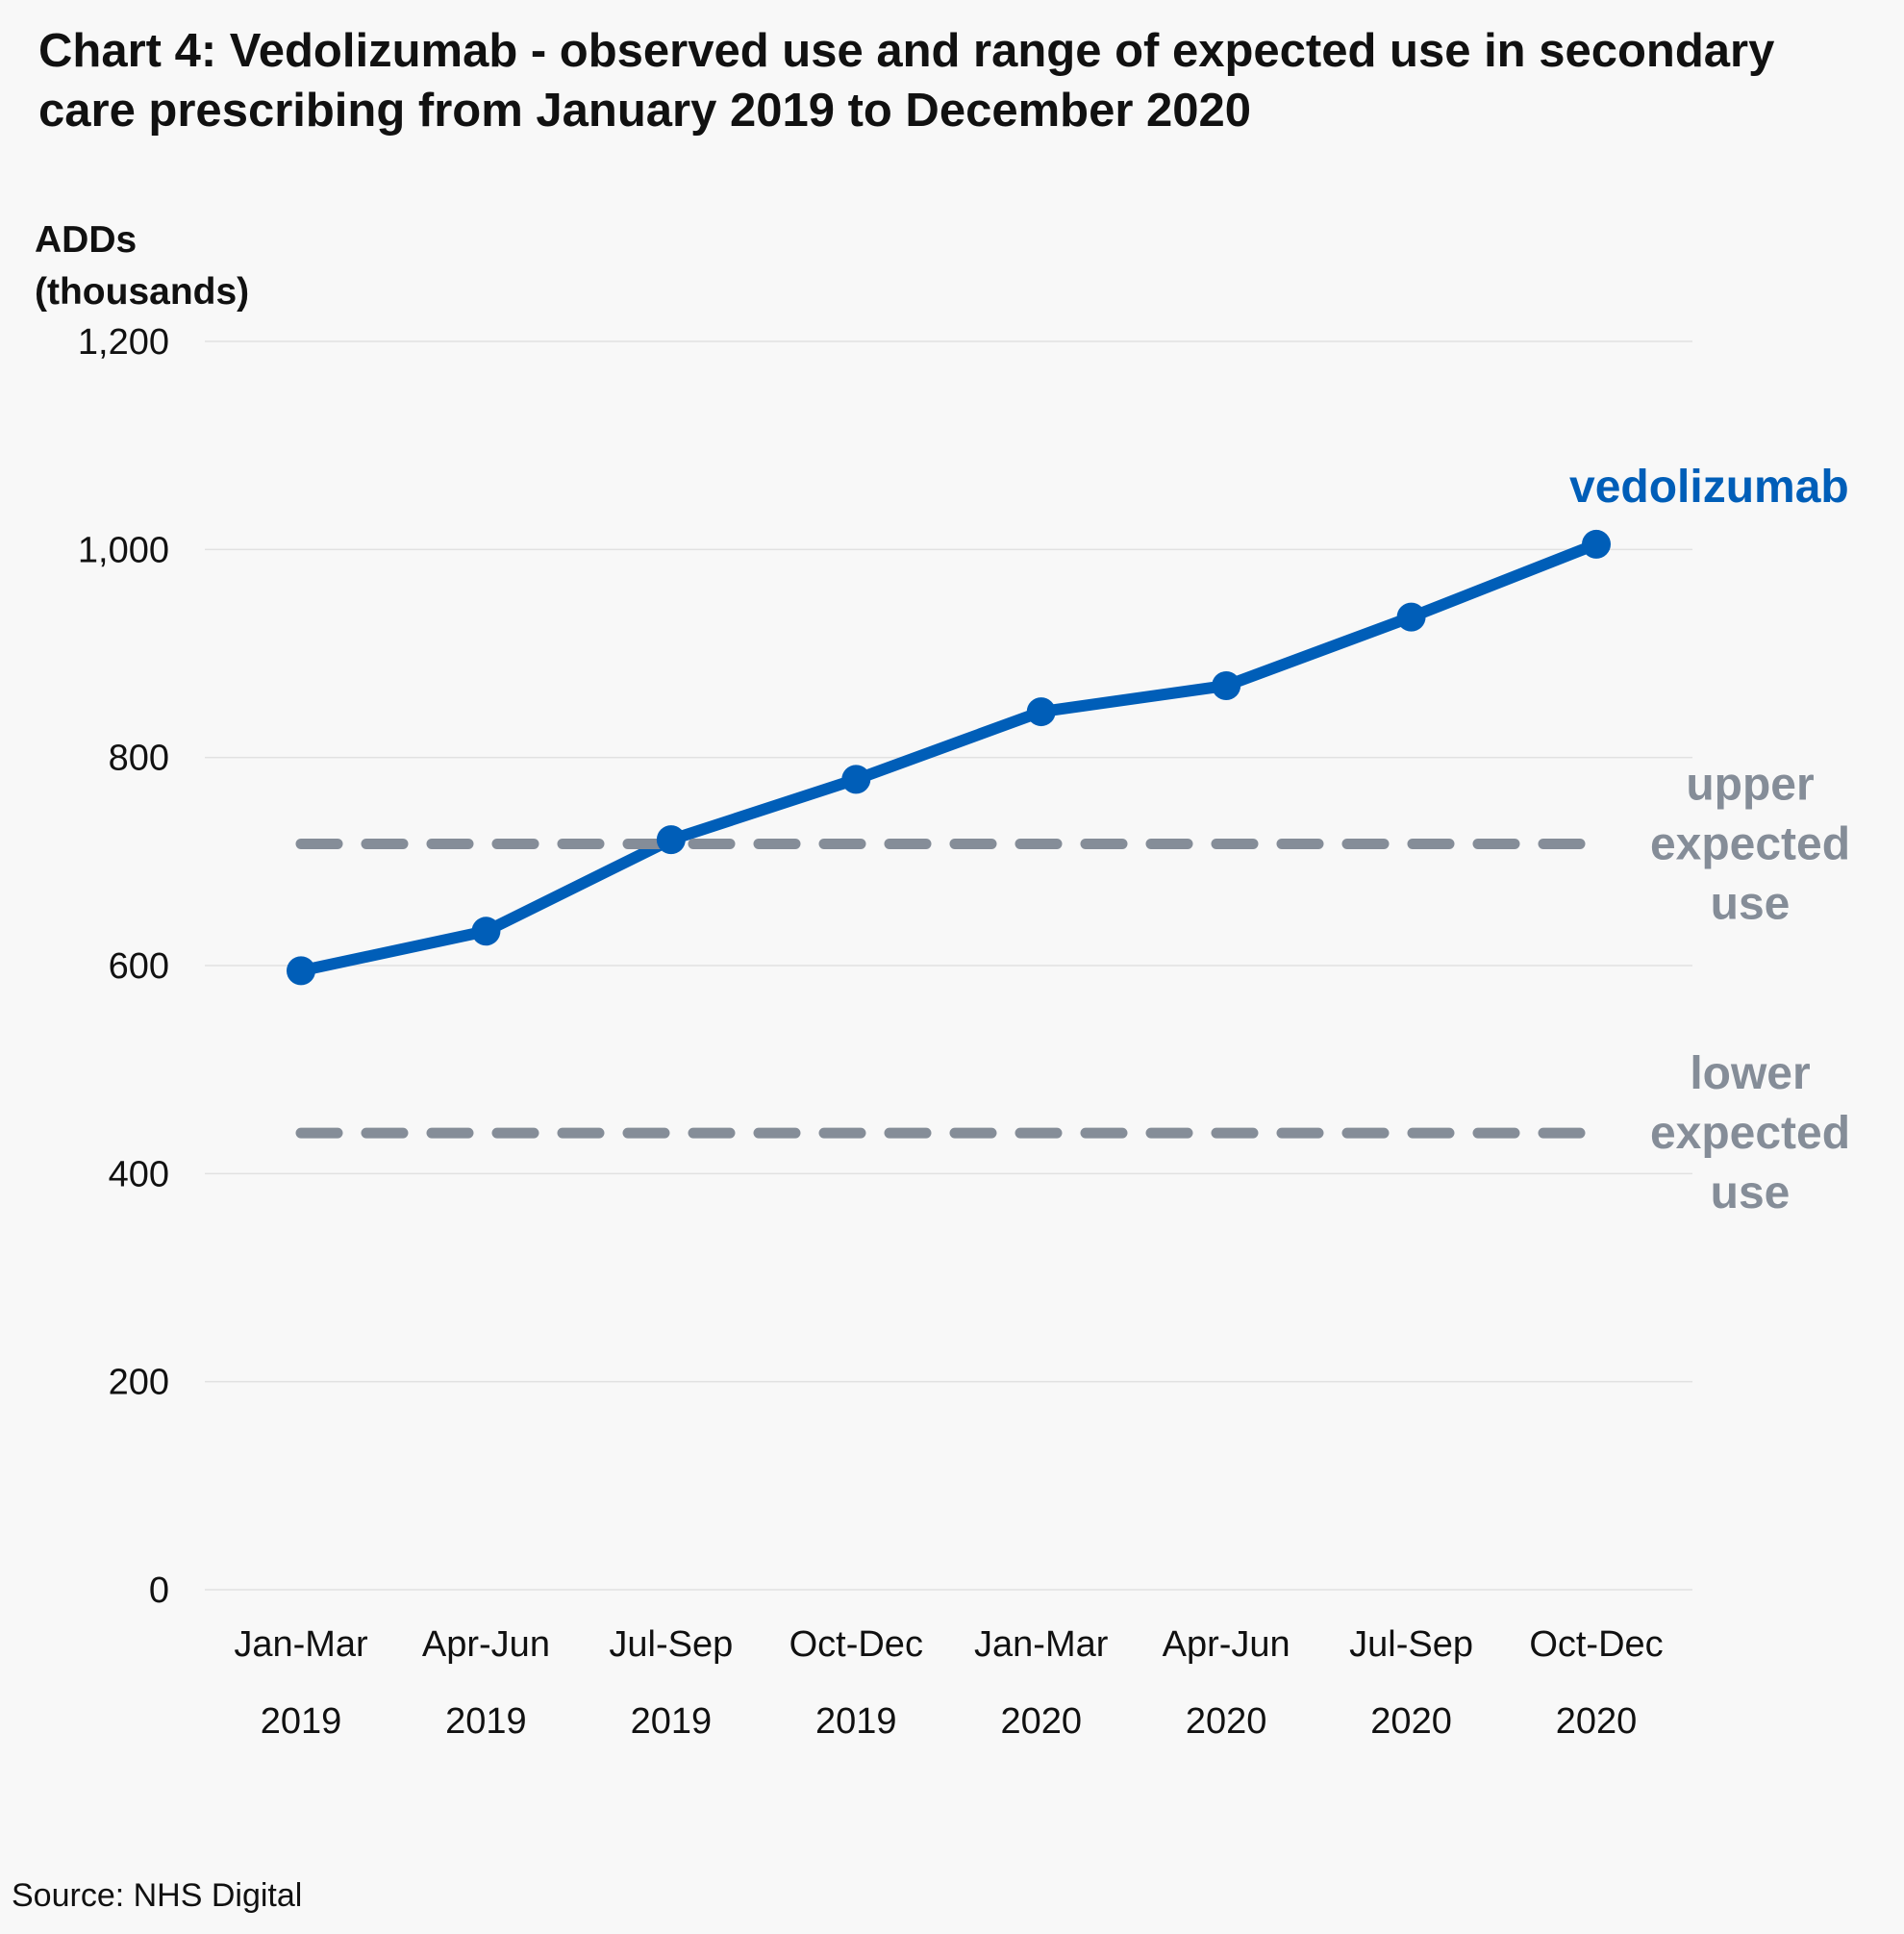  Describe the element at coordinates (1750, 784) in the screenshot. I see `upper-expected-use-label: upper` at that location.